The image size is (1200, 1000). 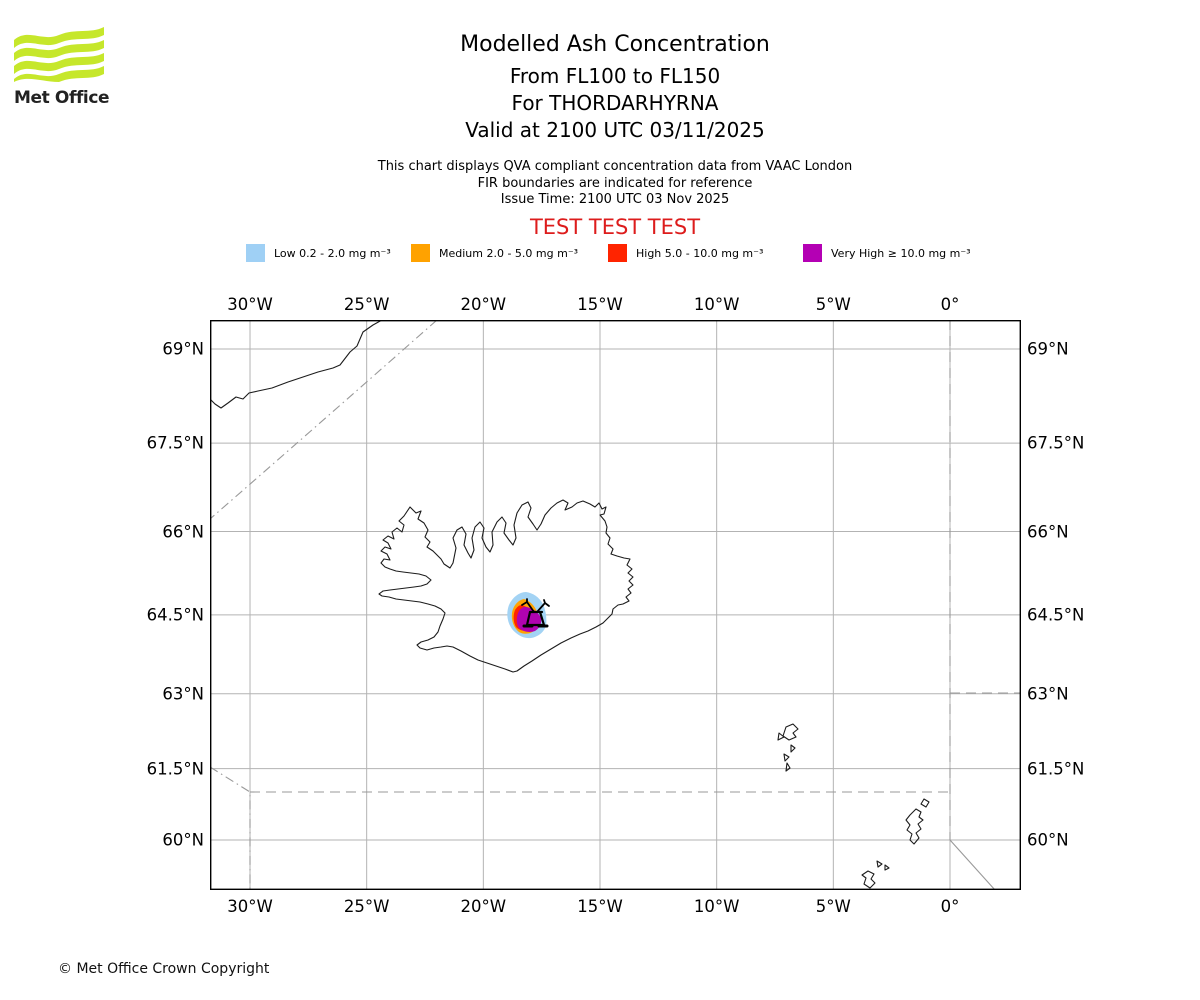 I want to click on lon-tick-top: 0°, so click(x=950, y=304).